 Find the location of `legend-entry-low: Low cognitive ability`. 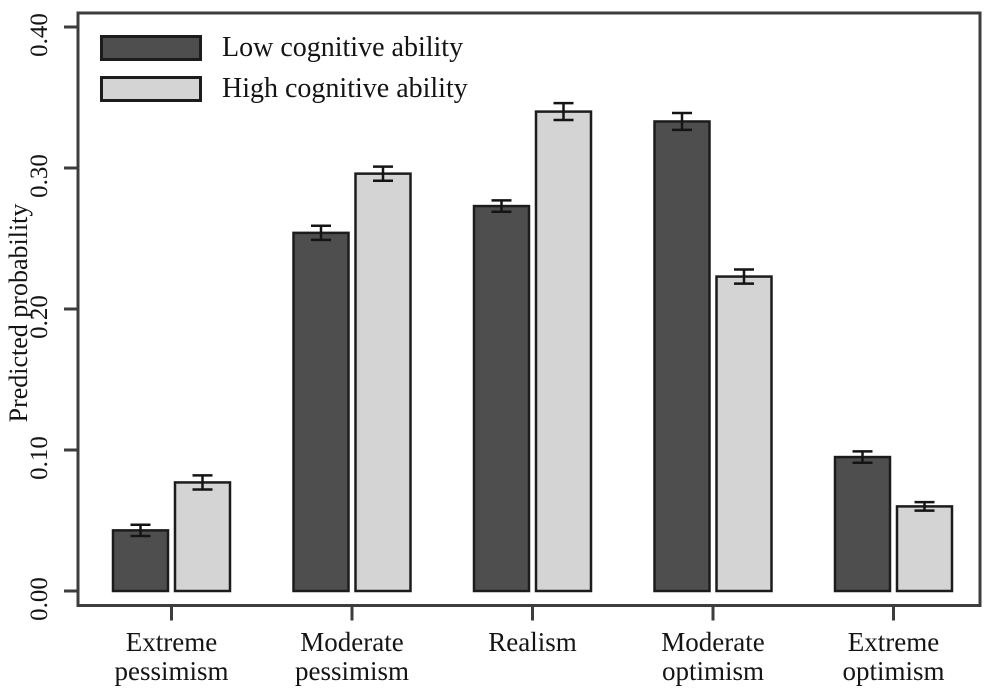

legend-entry-low: Low cognitive ability is located at coordinates (284, 48).